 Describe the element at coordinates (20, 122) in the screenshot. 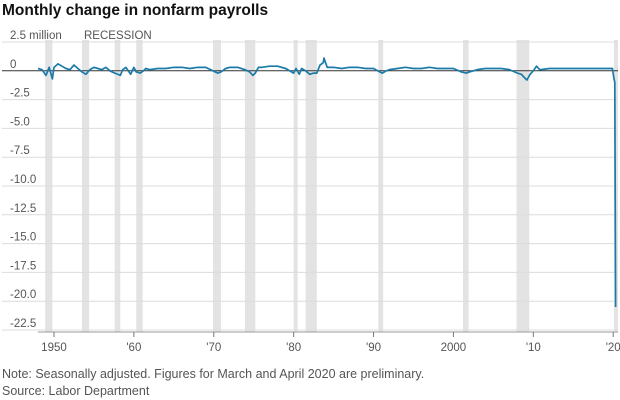

I see `y-tick-label-3: -5.0` at that location.